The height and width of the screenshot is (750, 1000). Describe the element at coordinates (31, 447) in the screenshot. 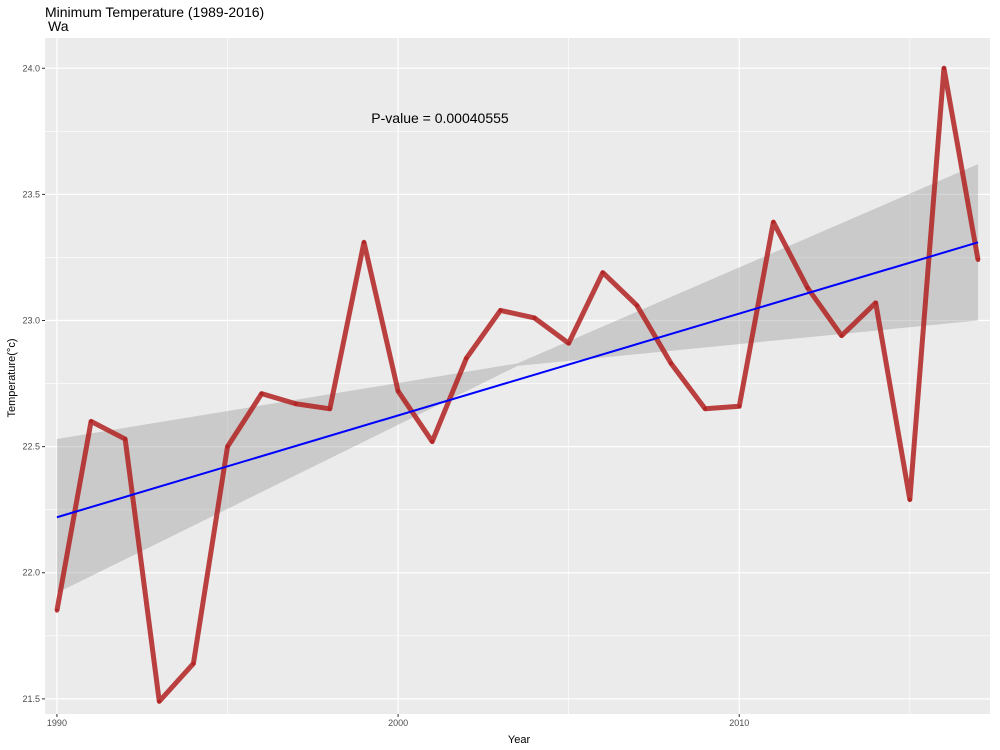

I see `y-tick-label: 22.5` at that location.